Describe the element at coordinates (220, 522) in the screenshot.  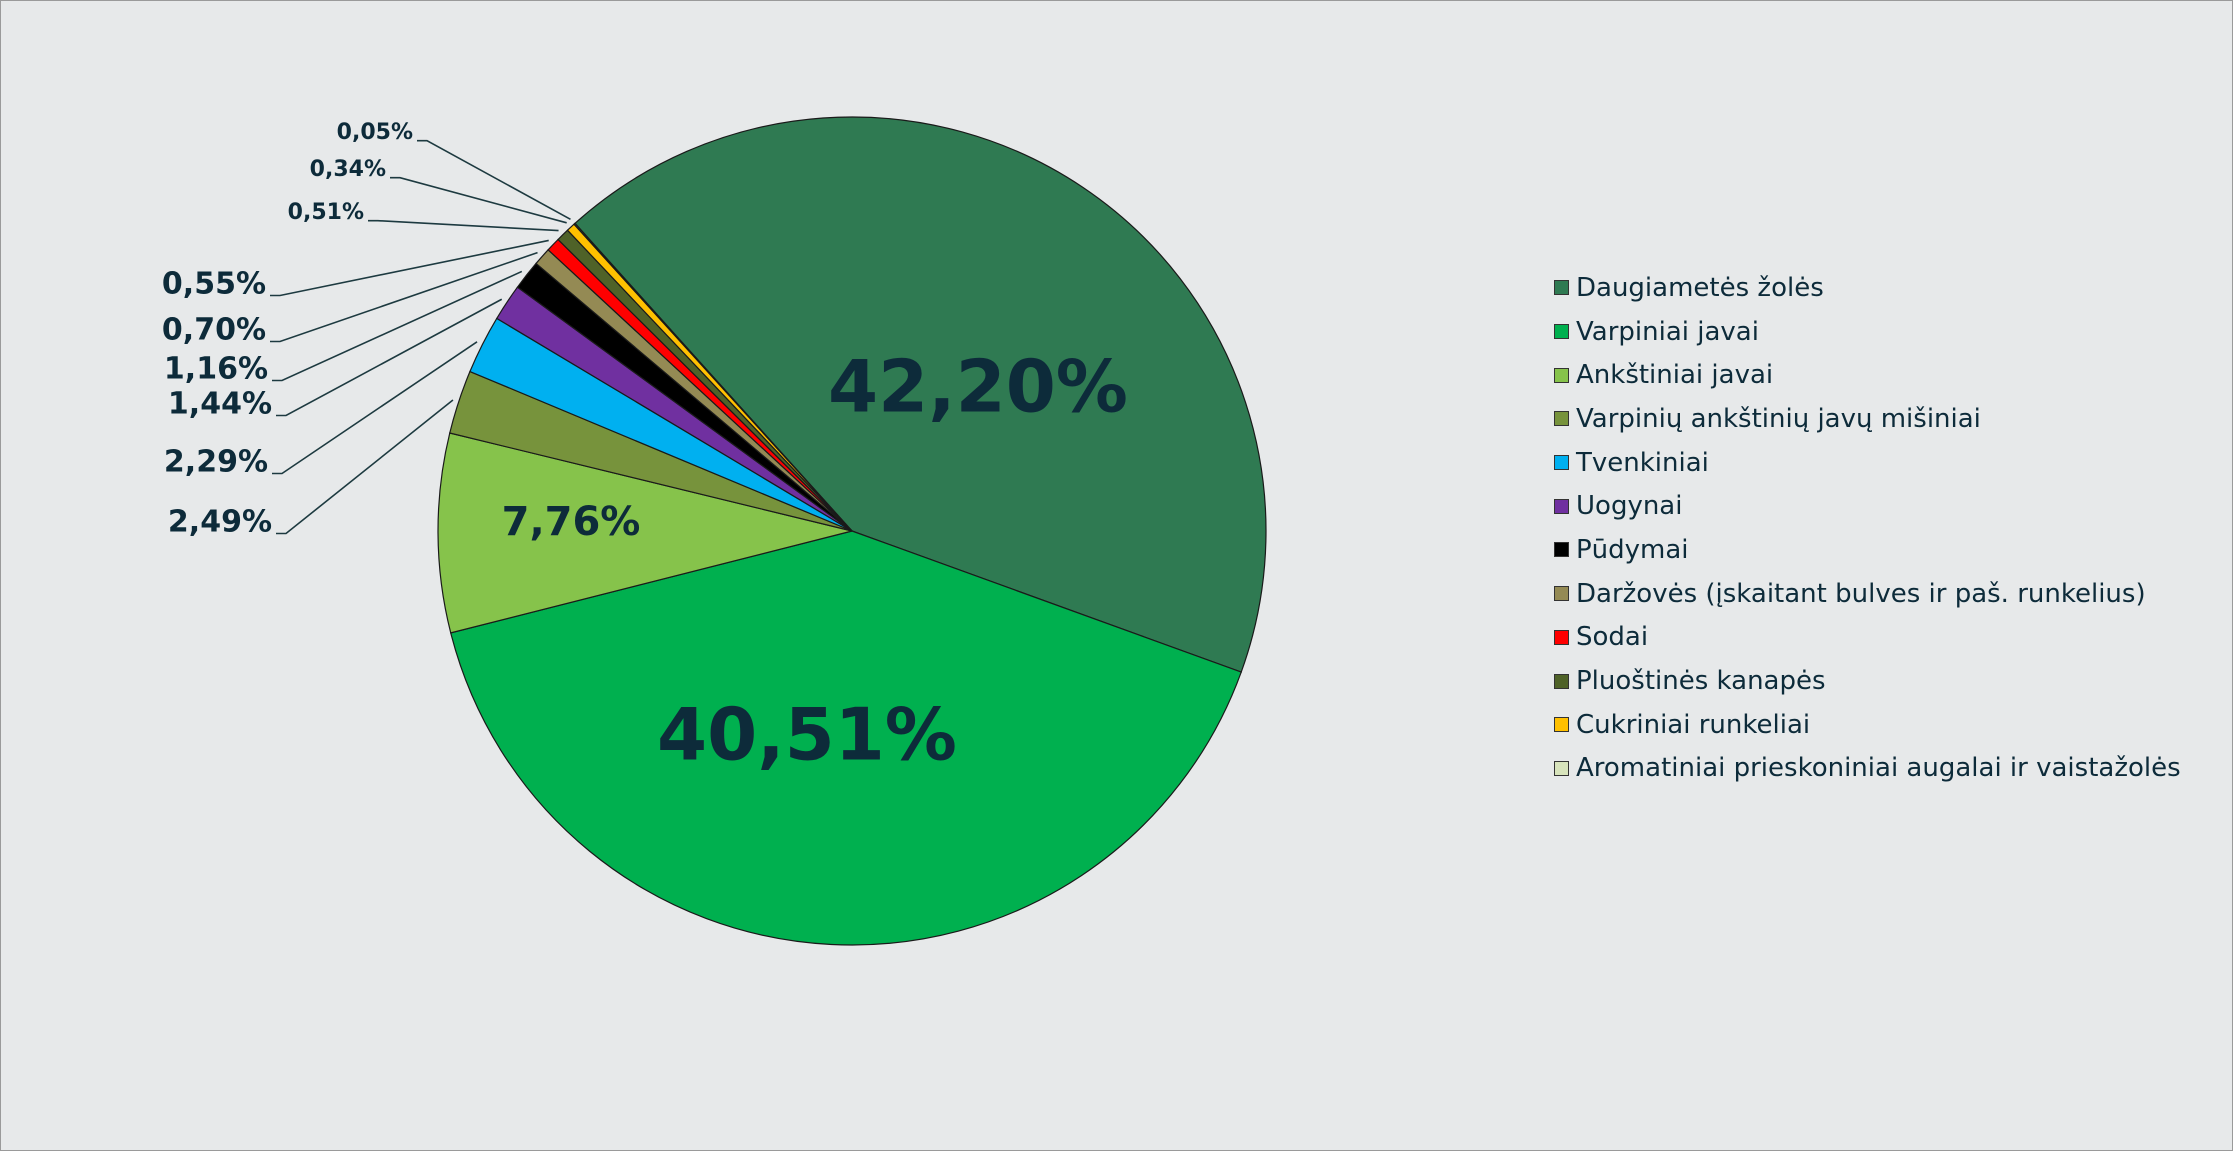
I see `data-label: 2,49%` at that location.